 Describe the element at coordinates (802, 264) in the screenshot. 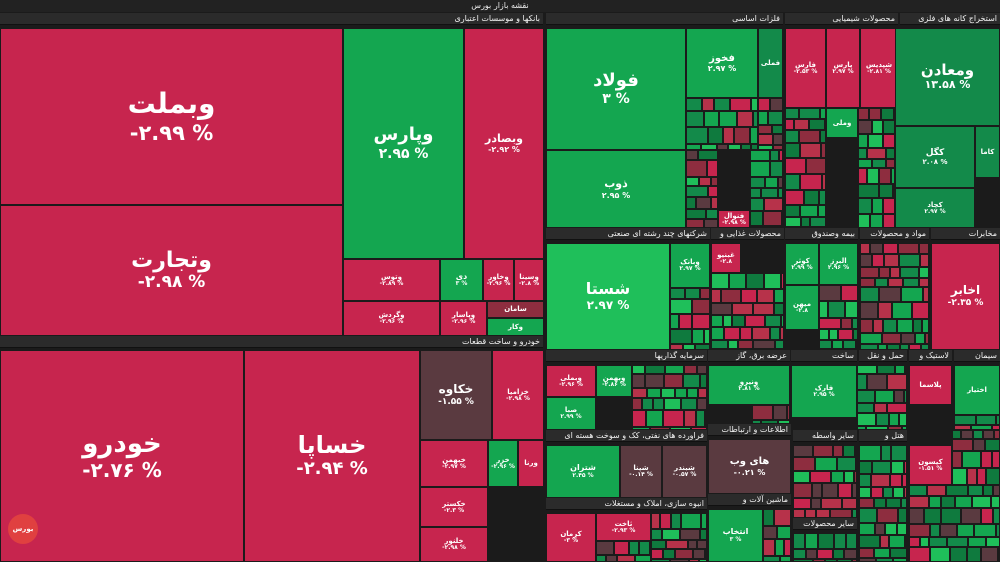

I see `symbol-tile: کوثر ۲.۹۹ %` at that location.